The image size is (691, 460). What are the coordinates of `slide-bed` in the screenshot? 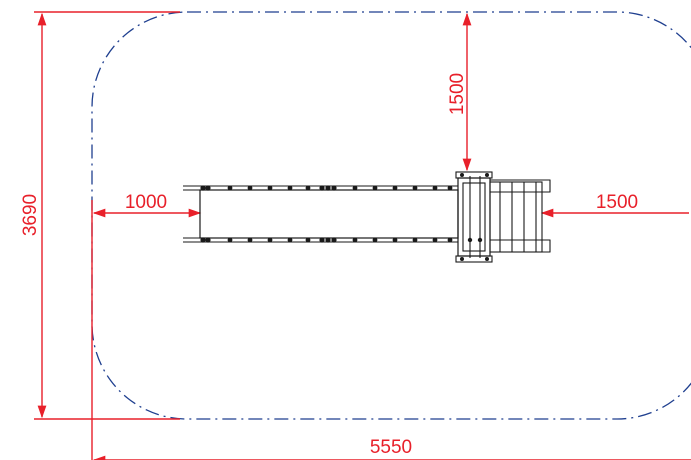 It's located at (329, 214).